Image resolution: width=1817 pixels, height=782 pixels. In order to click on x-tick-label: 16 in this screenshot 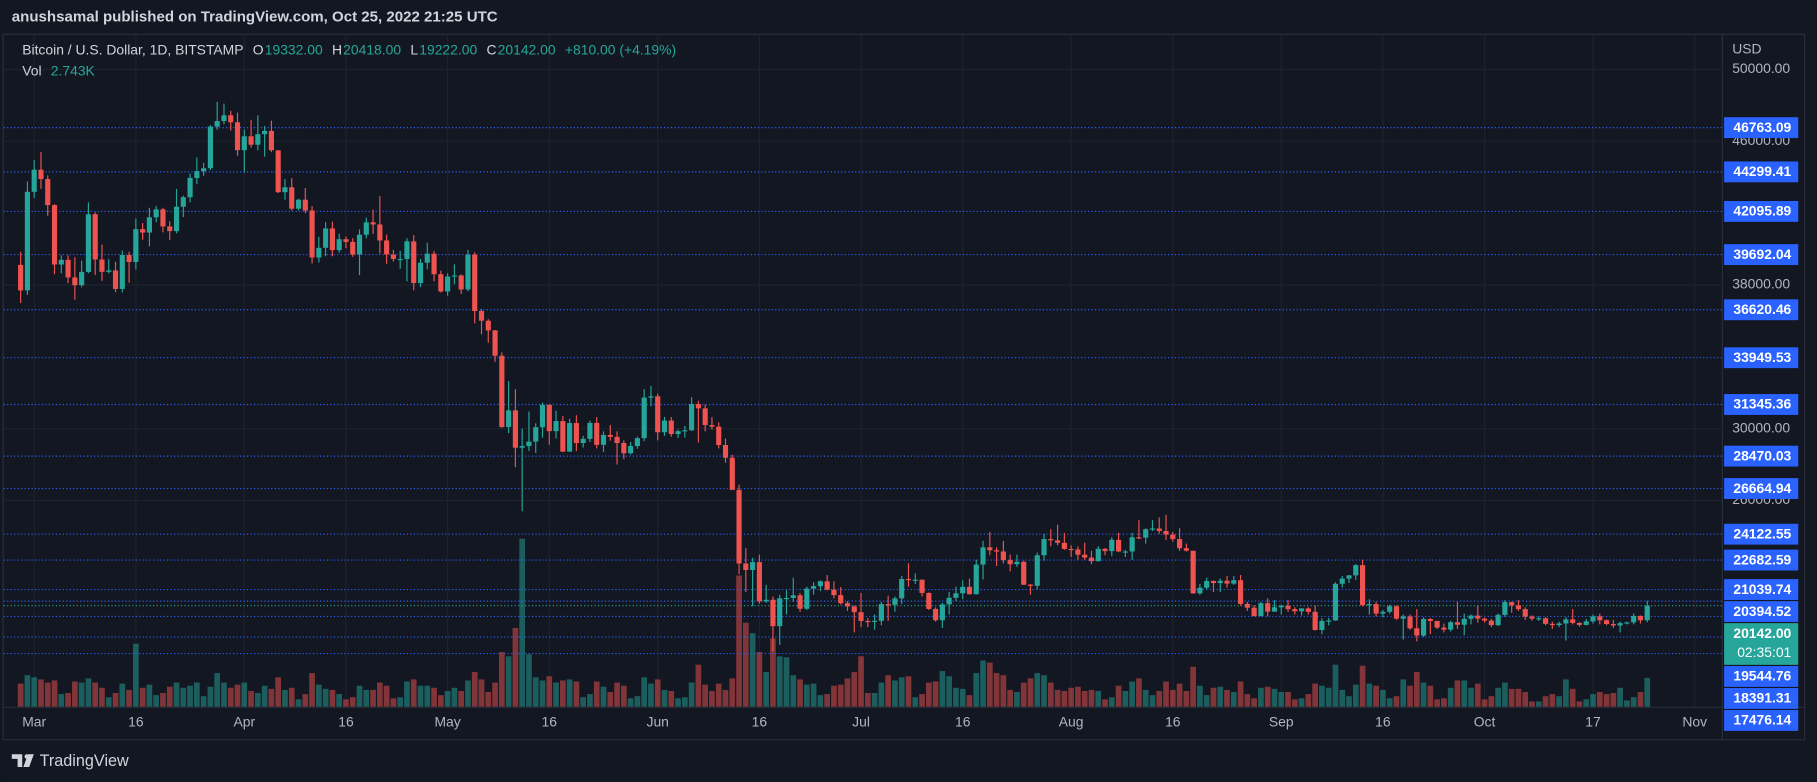, I will do `click(550, 722)`.